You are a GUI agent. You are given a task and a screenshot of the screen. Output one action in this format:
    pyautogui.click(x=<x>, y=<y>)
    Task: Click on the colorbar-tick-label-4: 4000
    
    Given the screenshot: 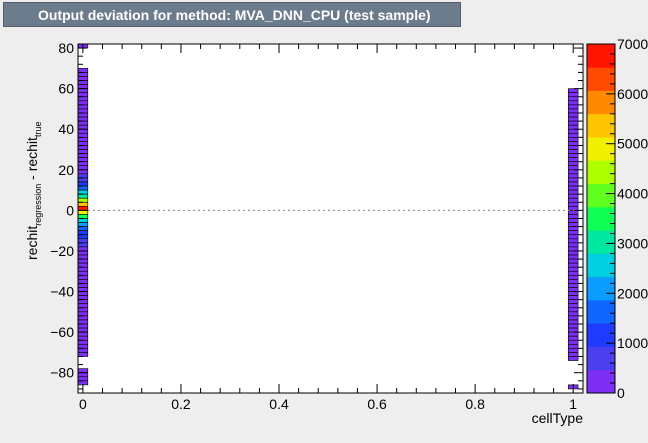 What is the action you would take?
    pyautogui.click(x=632, y=194)
    